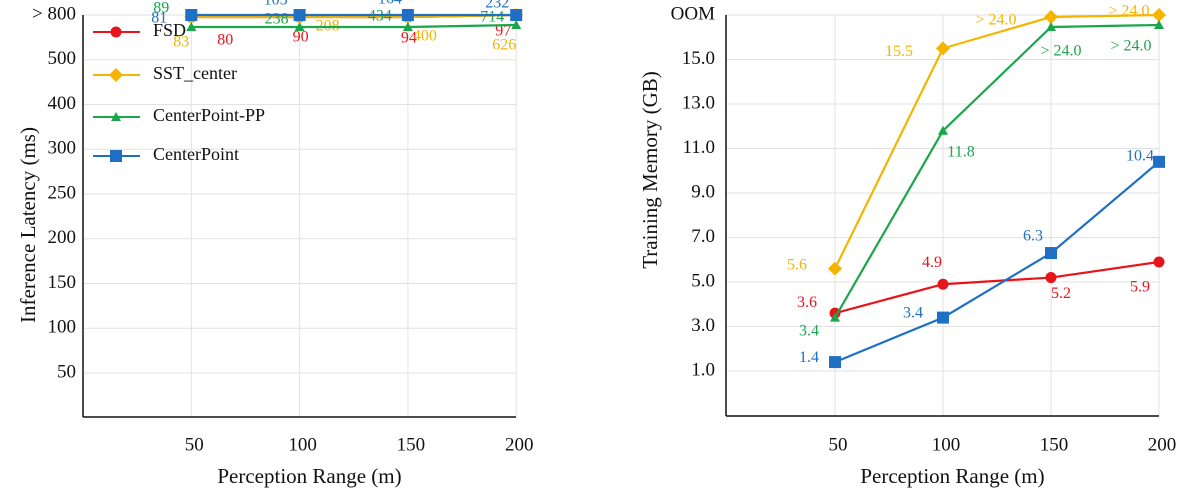  What do you see at coordinates (196, 154) in the screenshot?
I see `legend-label: CenterPoint` at bounding box center [196, 154].